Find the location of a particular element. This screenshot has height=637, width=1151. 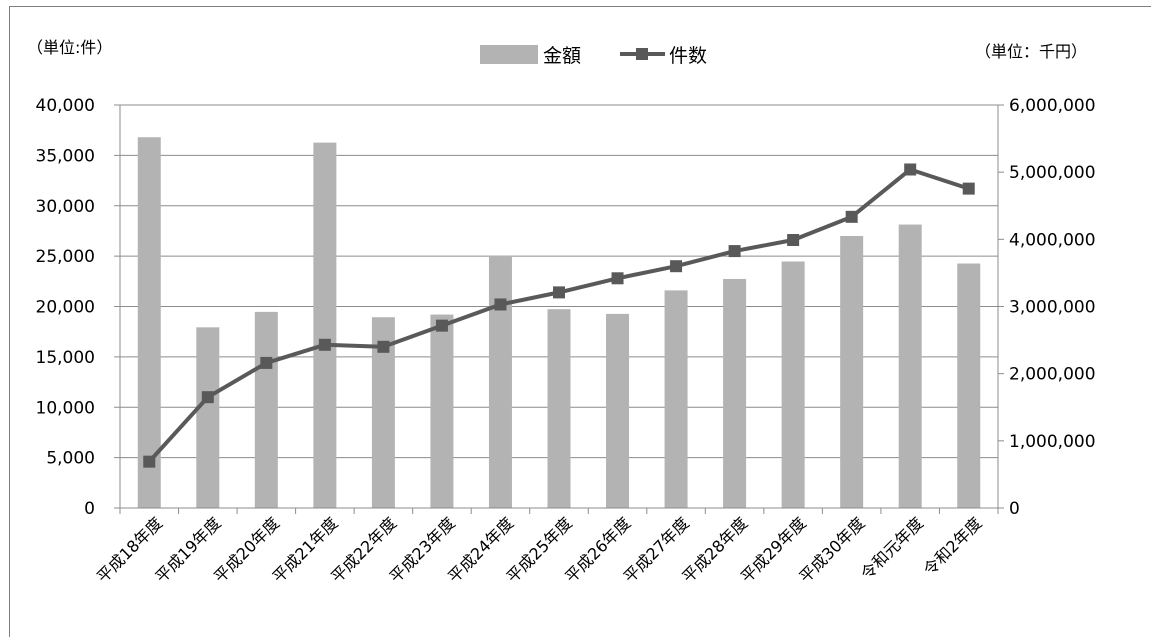

right-tick-label: 0 is located at coordinates (1014, 509).